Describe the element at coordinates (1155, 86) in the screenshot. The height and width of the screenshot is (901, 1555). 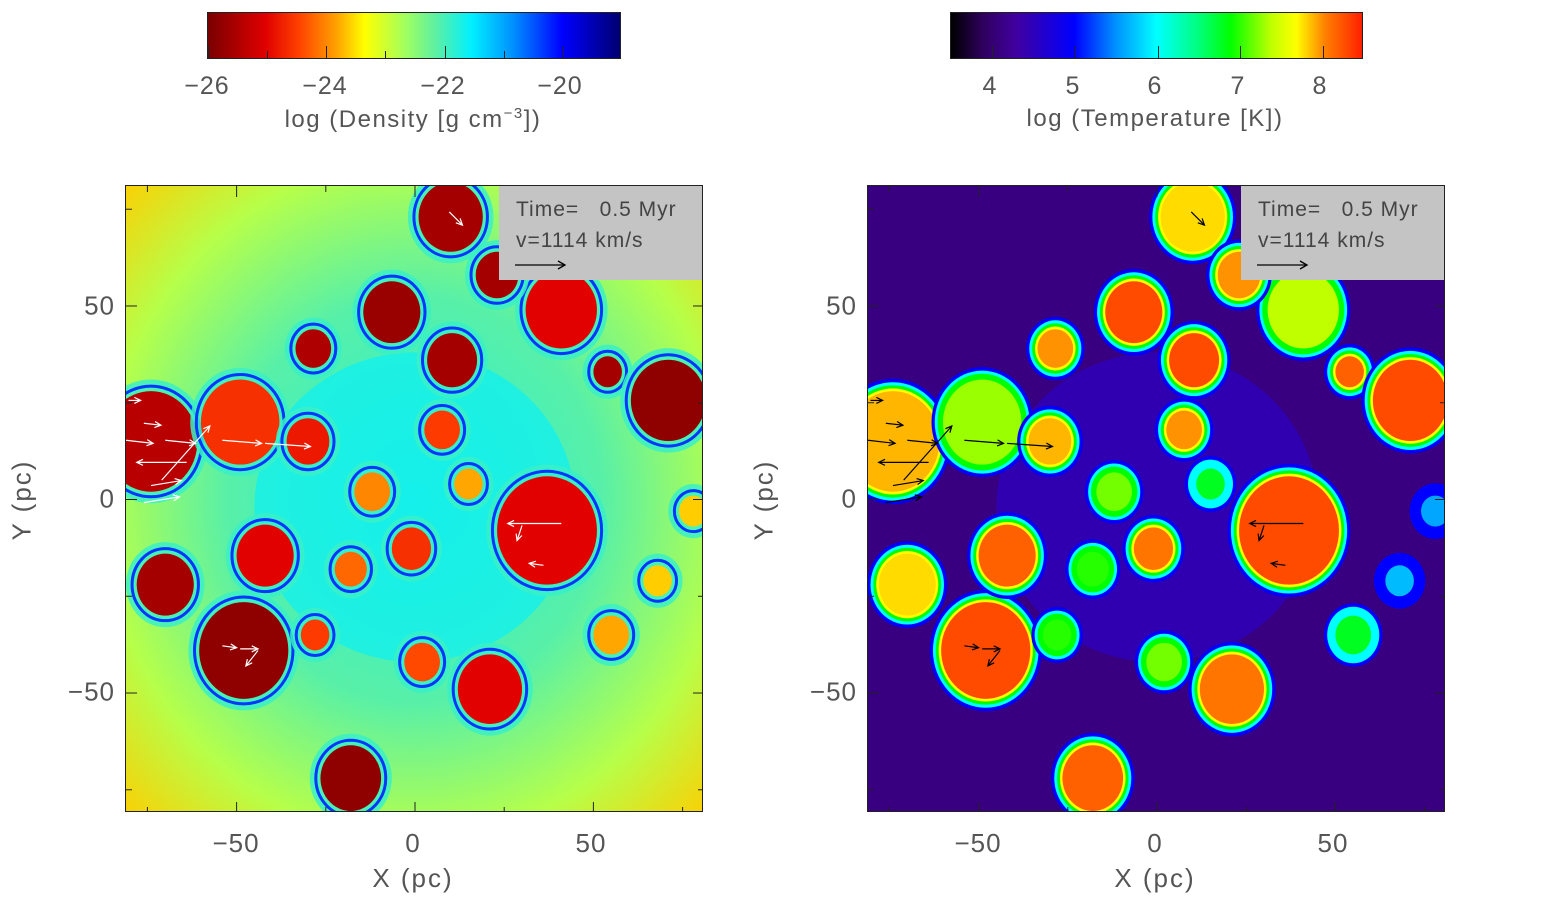
I see `temperature-colorbar-tick-label: 6` at that location.